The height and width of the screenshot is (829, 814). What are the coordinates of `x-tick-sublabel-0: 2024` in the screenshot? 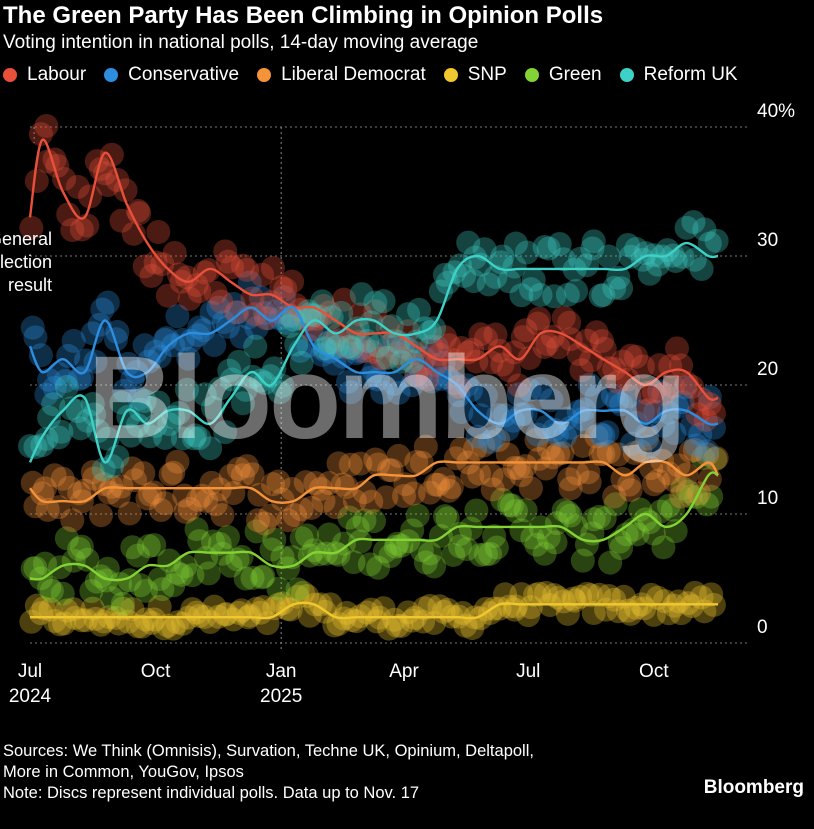 It's located at (30, 696).